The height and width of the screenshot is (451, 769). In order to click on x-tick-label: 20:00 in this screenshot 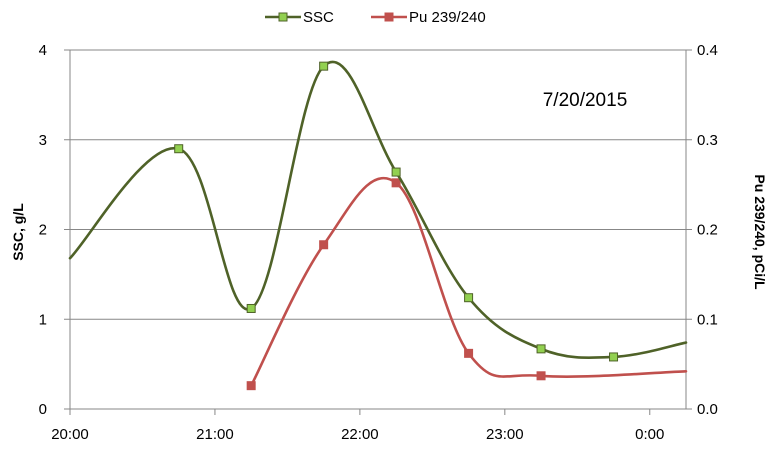, I will do `click(70, 434)`.